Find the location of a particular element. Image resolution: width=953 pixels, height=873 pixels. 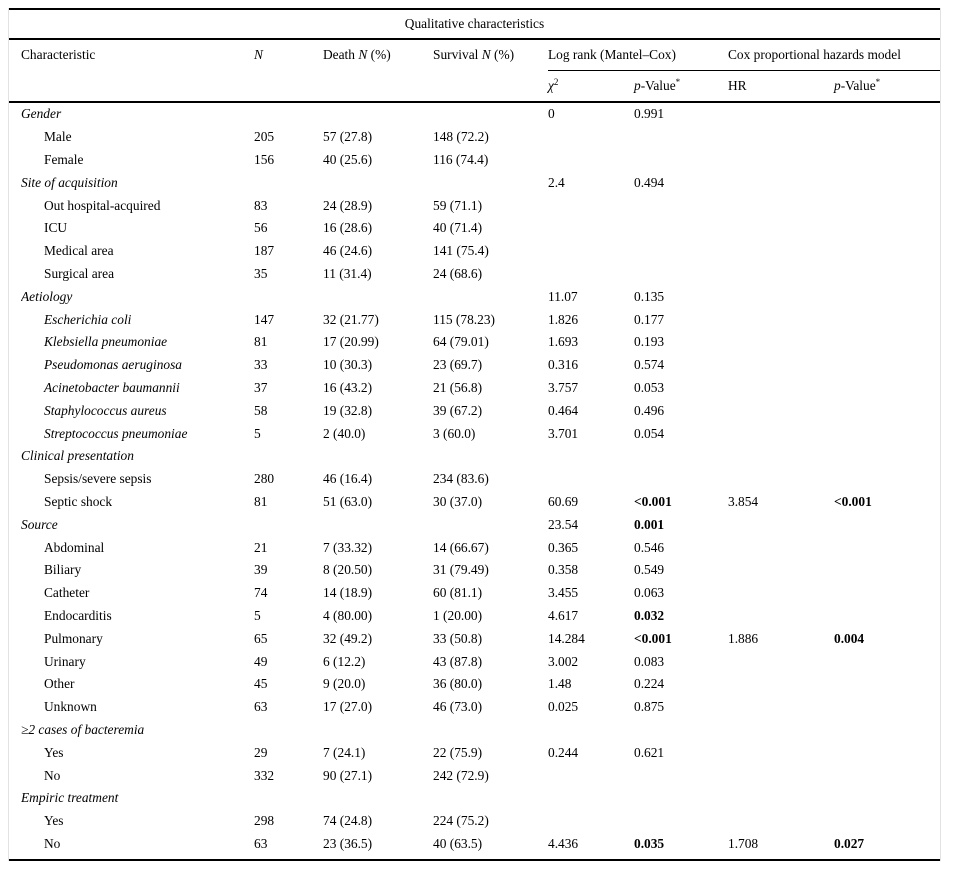

cell-pvalue-logrank: 0.054 is located at coordinates (649, 433).